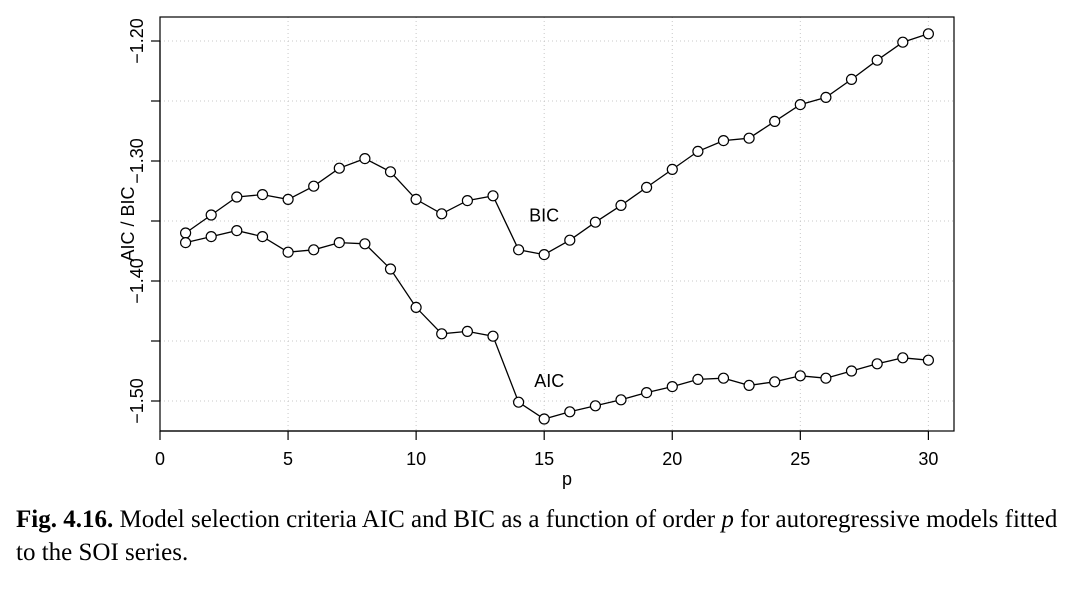 The height and width of the screenshot is (598, 1082). Describe the element at coordinates (544, 459) in the screenshot. I see `x-tick-label: 15` at that location.